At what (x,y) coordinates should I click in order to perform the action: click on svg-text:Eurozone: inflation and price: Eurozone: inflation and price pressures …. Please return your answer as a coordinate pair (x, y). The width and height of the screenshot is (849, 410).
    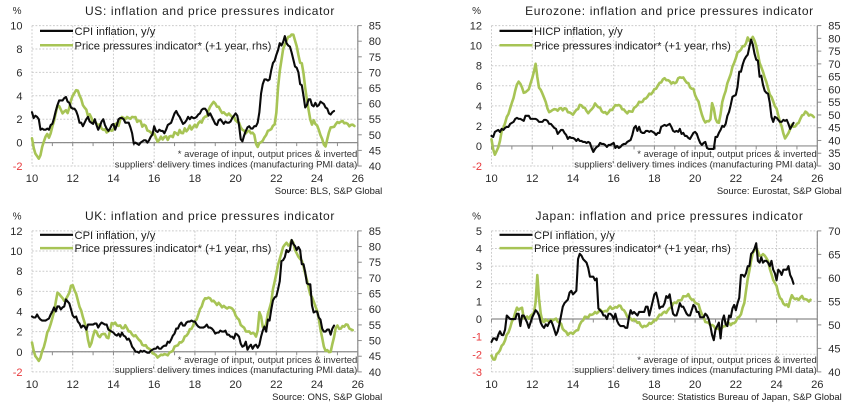
    Looking at the image, I should click on (669, 11).